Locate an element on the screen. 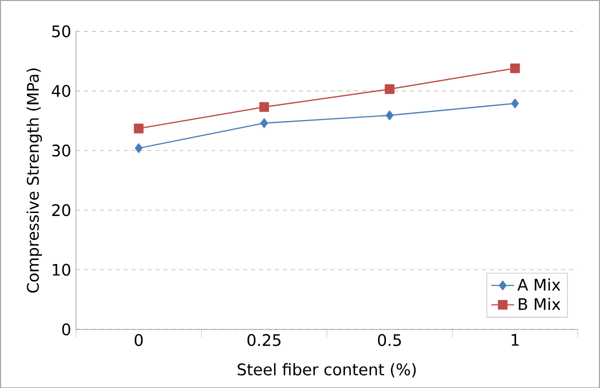  legend-label: A Mix is located at coordinates (538, 284).